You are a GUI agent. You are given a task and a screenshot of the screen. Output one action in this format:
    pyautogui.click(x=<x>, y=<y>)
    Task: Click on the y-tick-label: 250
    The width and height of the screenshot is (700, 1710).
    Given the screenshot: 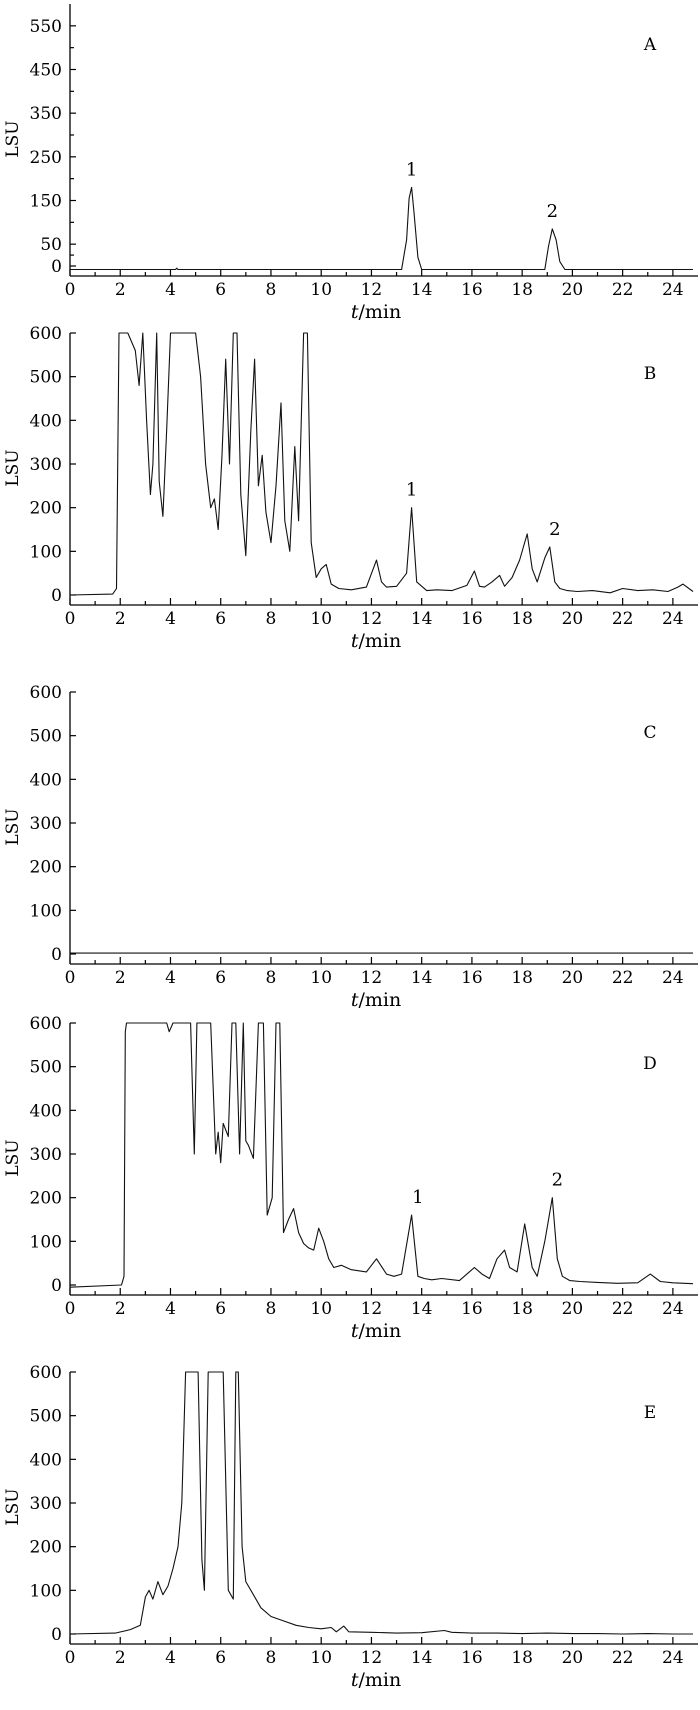 What is the action you would take?
    pyautogui.click(x=46, y=158)
    